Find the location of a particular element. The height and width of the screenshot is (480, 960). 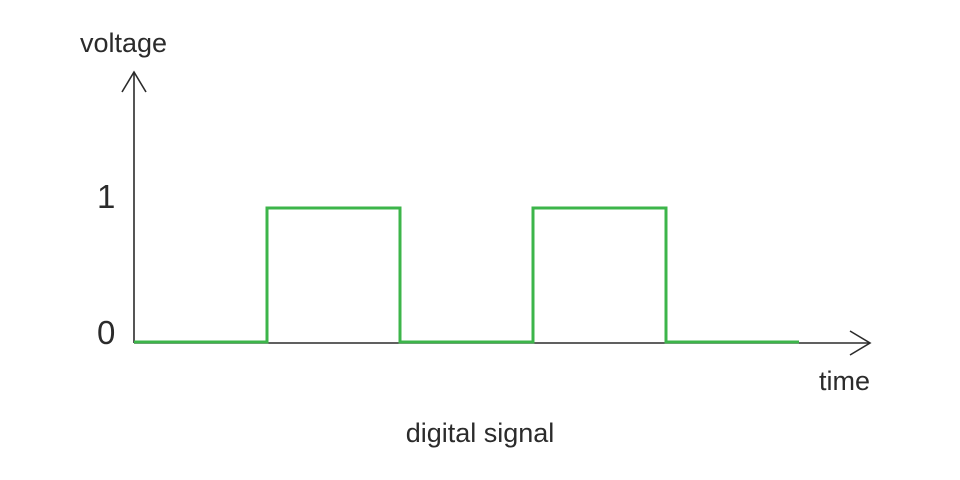

figure-caption: digital signal is located at coordinates (480, 433).